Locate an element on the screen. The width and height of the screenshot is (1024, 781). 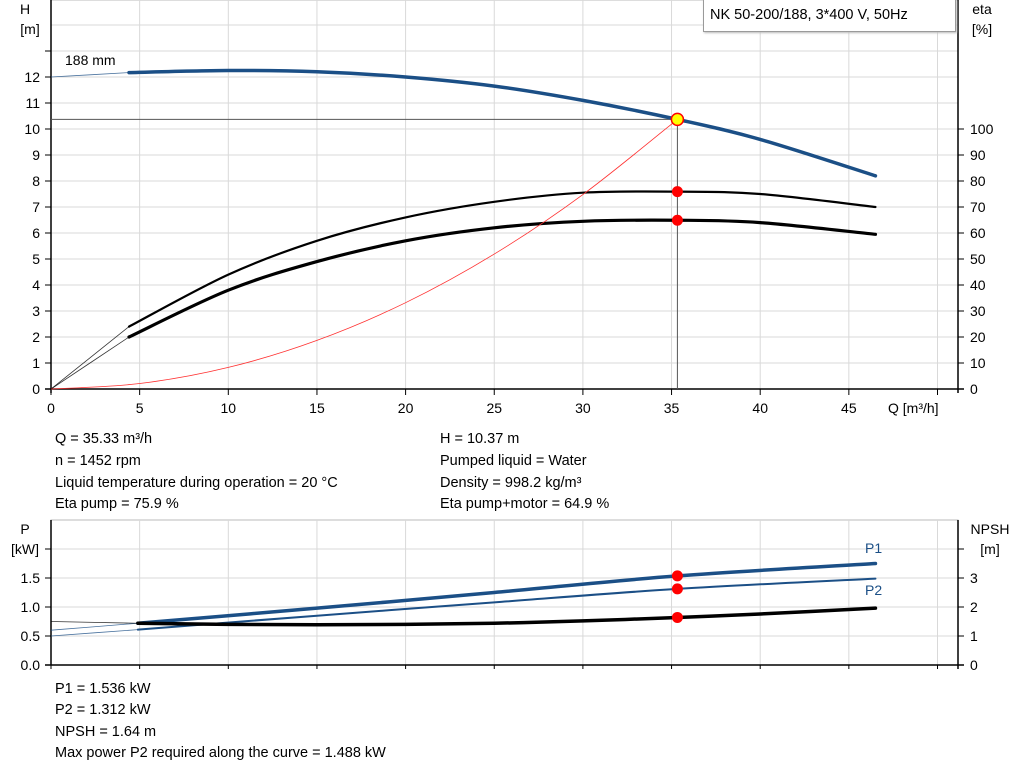
info-p1: P1 = 1.536 kW is located at coordinates (103, 689).